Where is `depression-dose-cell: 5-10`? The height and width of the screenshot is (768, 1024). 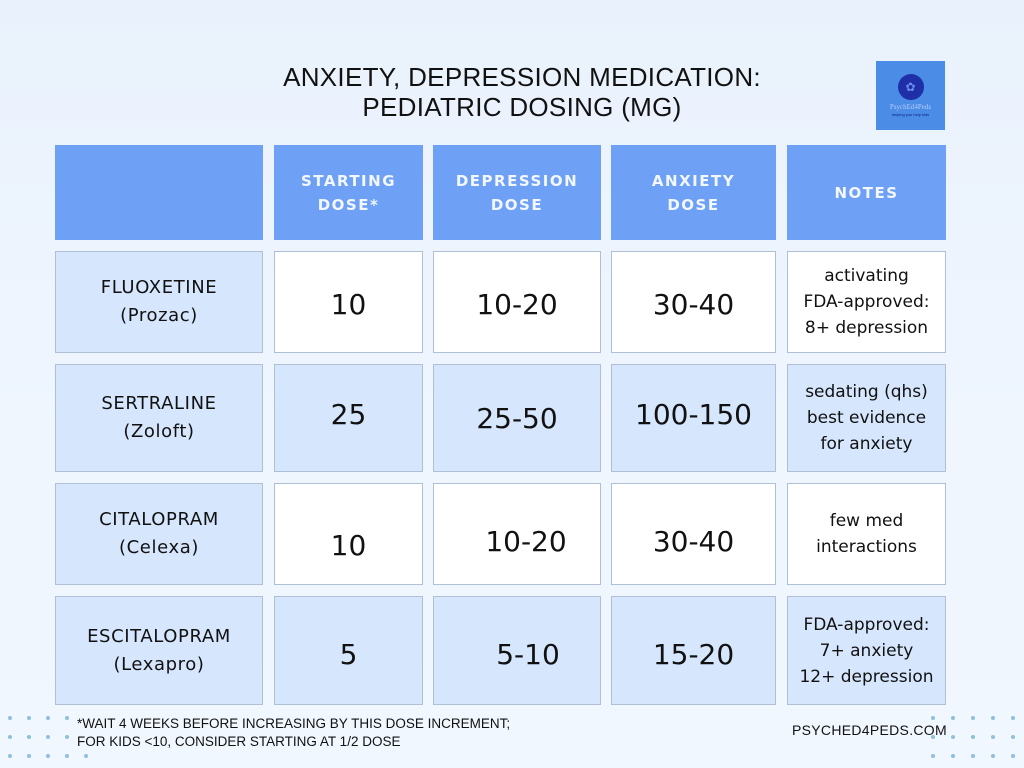
depression-dose-cell: 5-10 is located at coordinates (517, 650).